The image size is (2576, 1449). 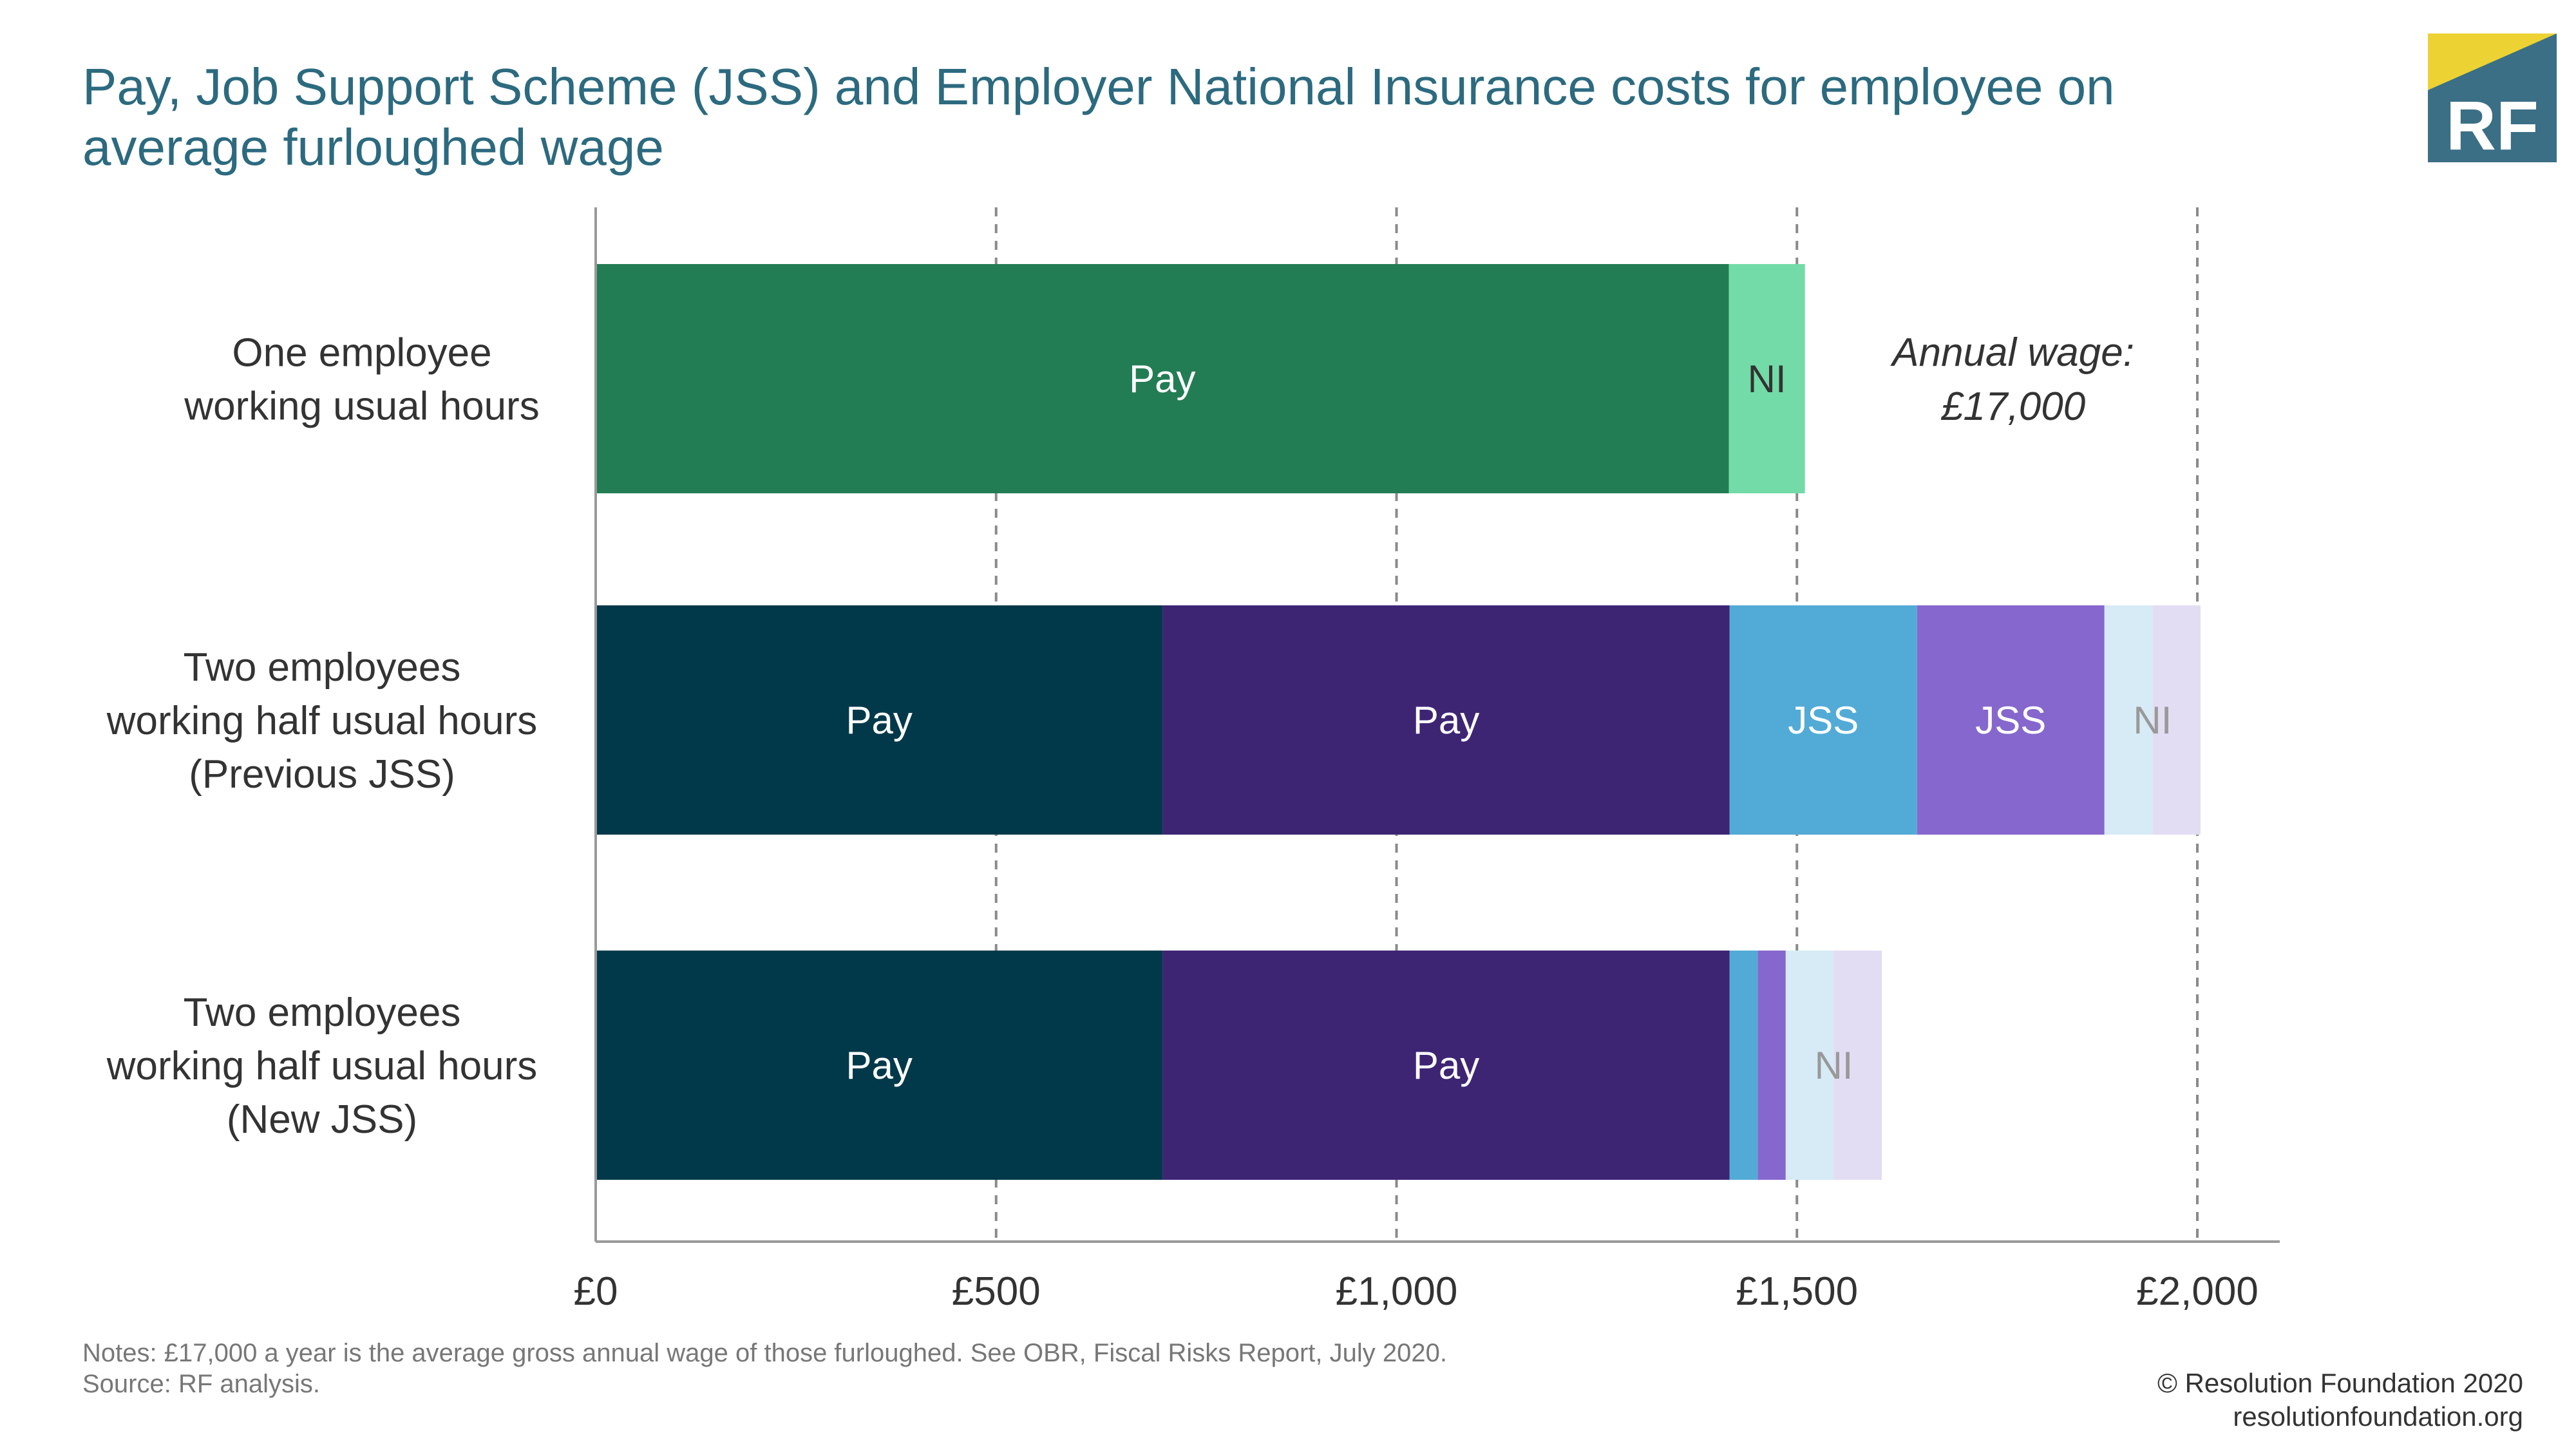 What do you see at coordinates (201, 1384) in the screenshot?
I see `source-line: Source: RF analysis.` at bounding box center [201, 1384].